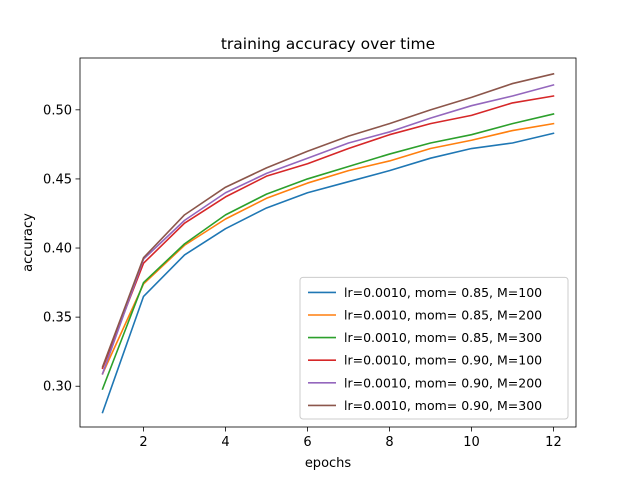  Describe the element at coordinates (443, 315) in the screenshot. I see `legend-label-2: lr=0.0010, mom= 0.85, M=200` at that location.